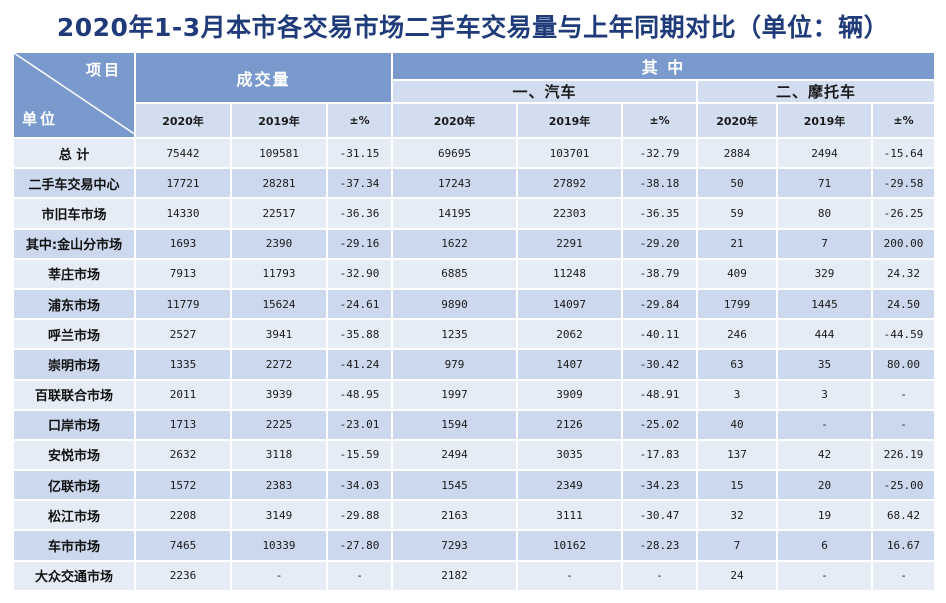 This screenshot has height=603, width=946. Describe the element at coordinates (454, 364) in the screenshot. I see `cell-value: 979` at that location.